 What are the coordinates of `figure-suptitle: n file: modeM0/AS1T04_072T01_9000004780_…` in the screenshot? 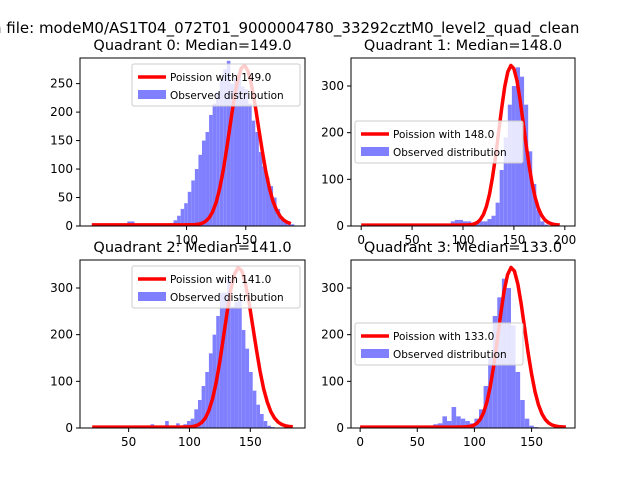 It's located at (289, 28).